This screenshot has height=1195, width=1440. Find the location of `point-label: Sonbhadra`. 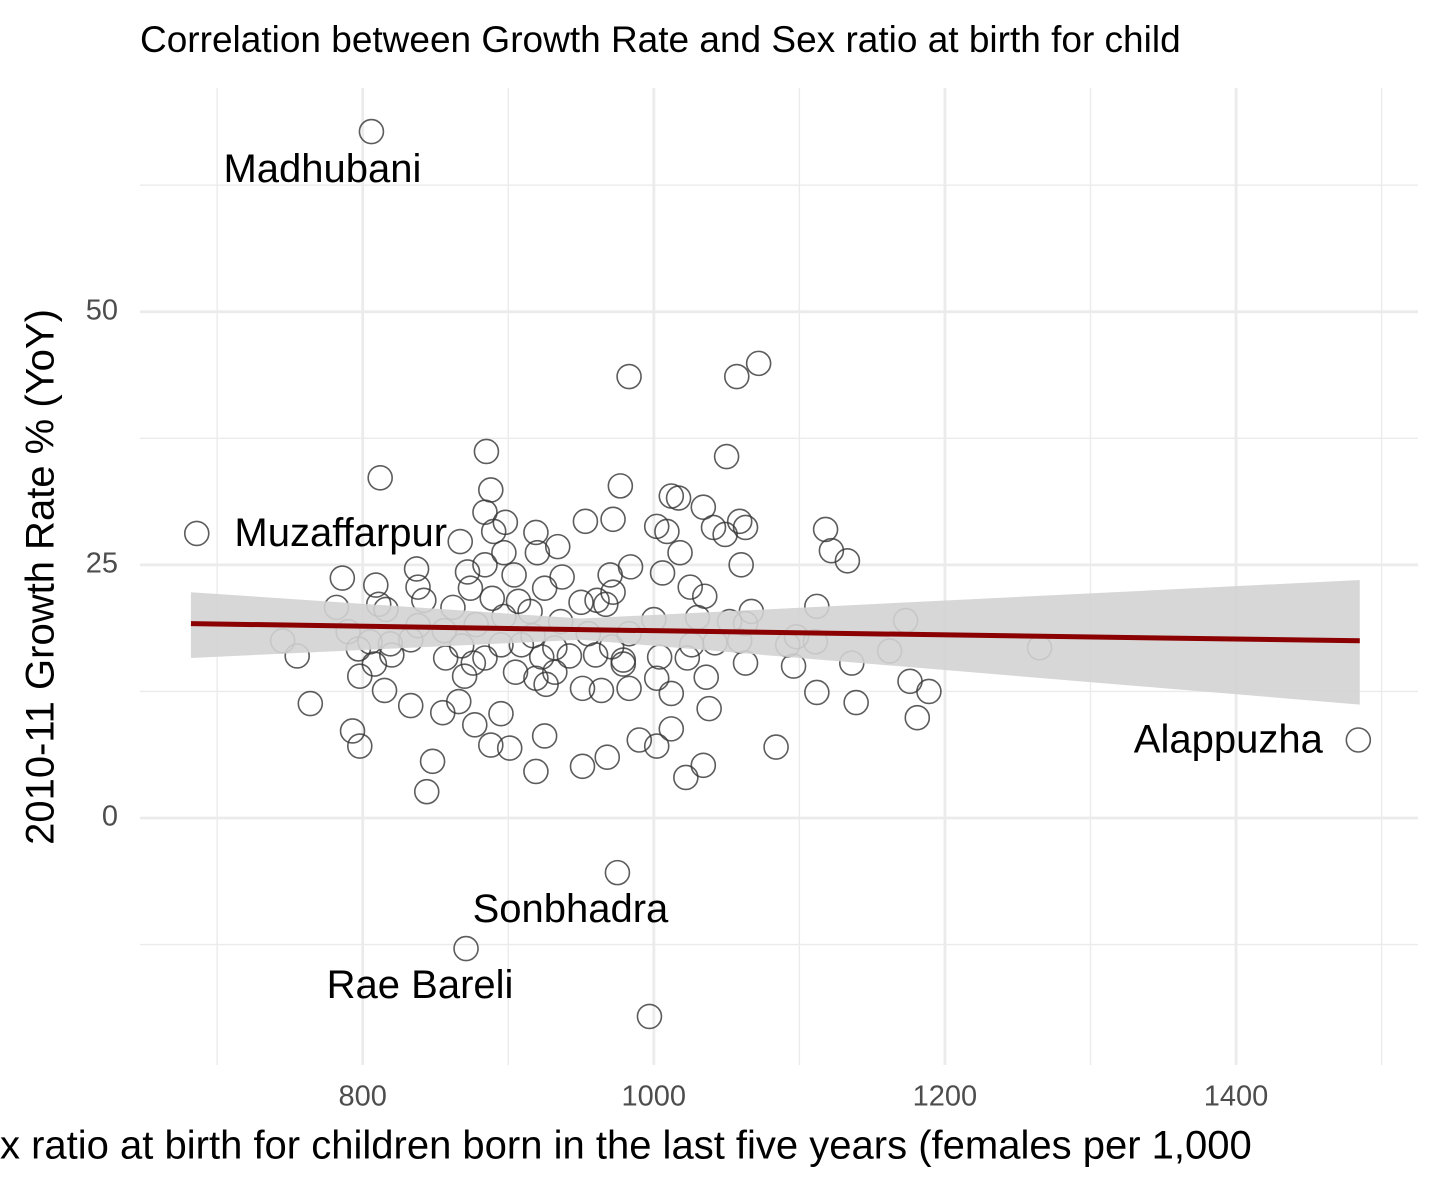

point-label: Sonbhadra is located at coordinates (571, 909).